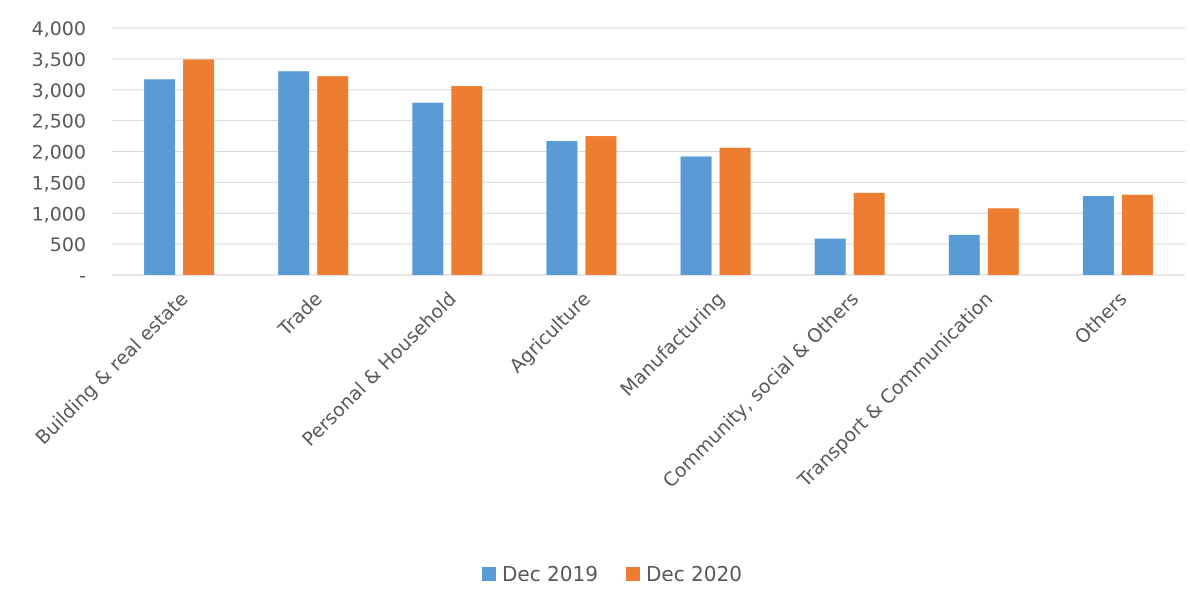 The image size is (1190, 596). Describe the element at coordinates (489, 574) in the screenshot. I see `legend-swatch-dec-2019` at that location.